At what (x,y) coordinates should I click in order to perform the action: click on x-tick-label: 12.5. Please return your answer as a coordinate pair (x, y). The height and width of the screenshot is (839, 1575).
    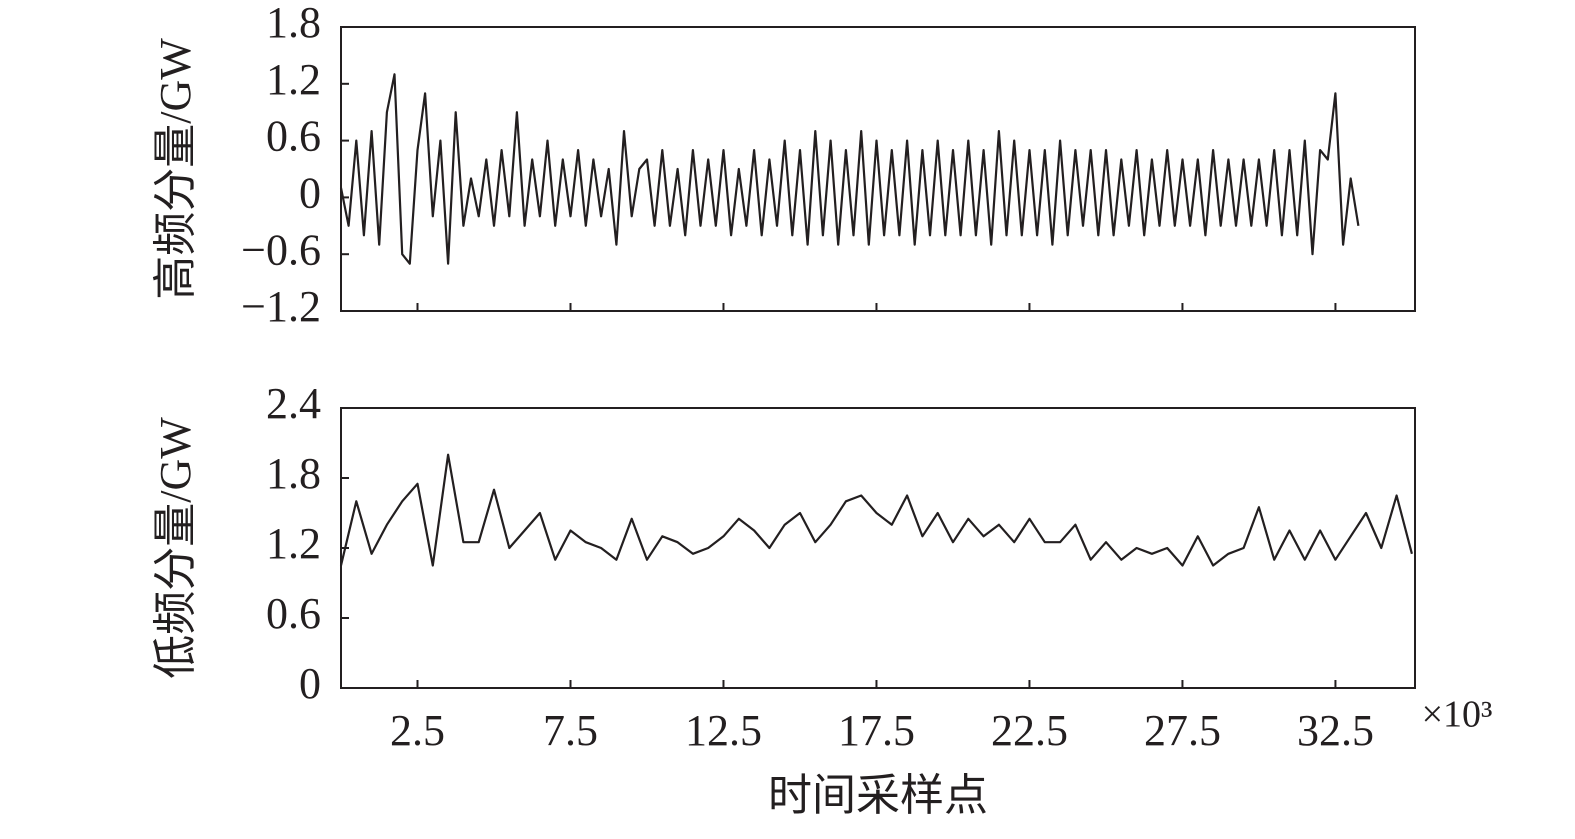
    Looking at the image, I should click on (723, 730).